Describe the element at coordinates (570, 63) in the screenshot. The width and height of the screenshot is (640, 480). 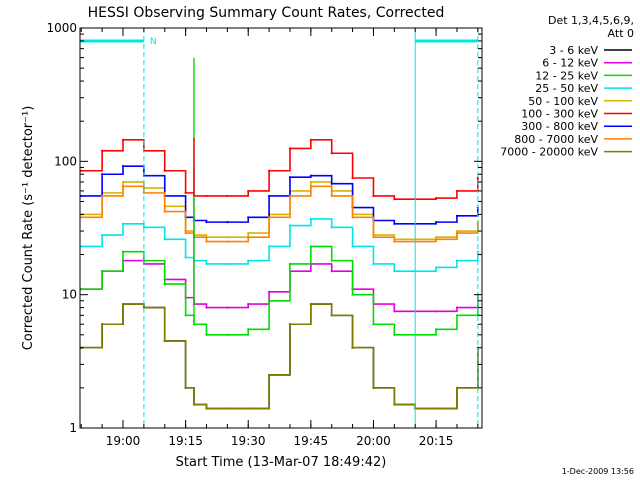
I see `legend-label-1: 6 - 12 keV` at that location.